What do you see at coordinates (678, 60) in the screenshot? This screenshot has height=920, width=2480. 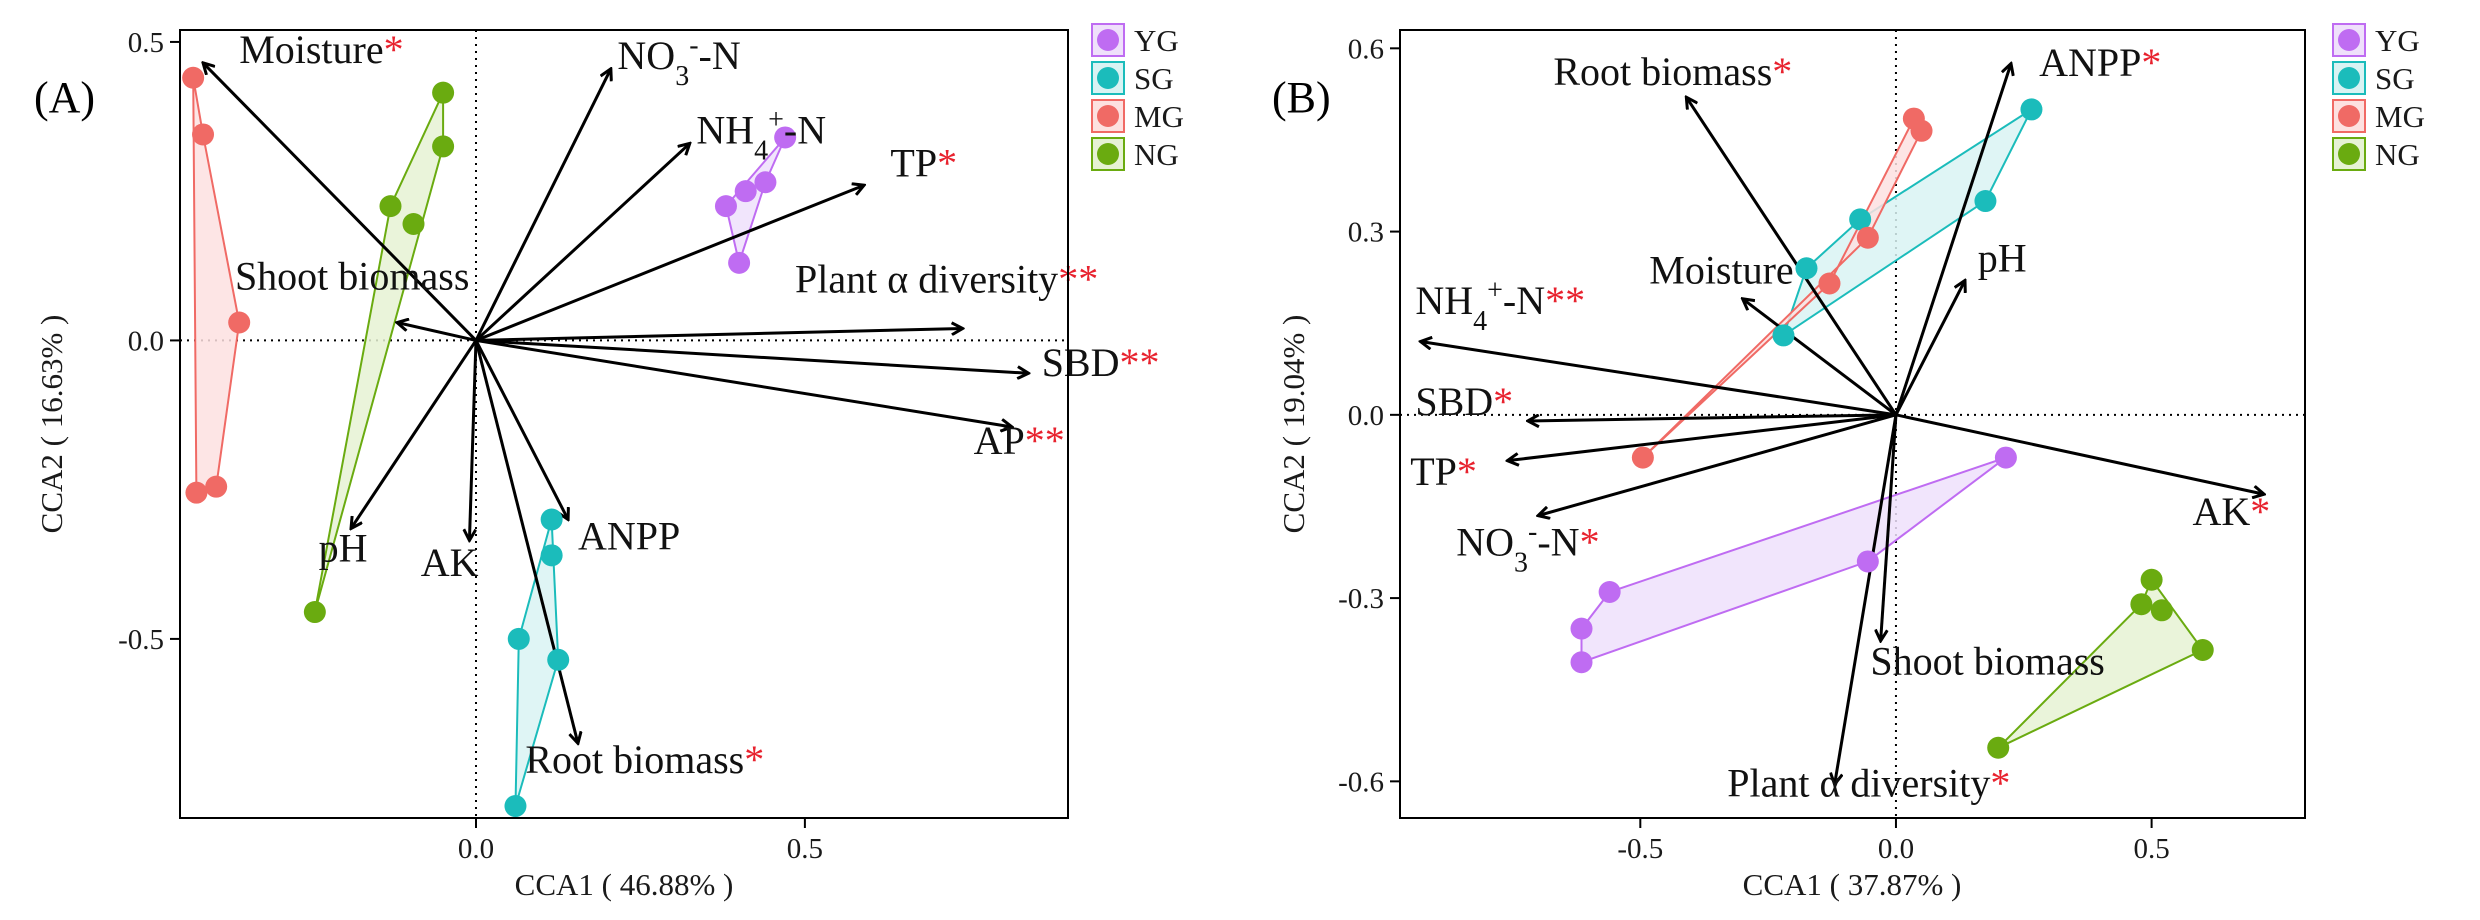 I see `p1-label-no3-n: NO3--N` at bounding box center [678, 60].